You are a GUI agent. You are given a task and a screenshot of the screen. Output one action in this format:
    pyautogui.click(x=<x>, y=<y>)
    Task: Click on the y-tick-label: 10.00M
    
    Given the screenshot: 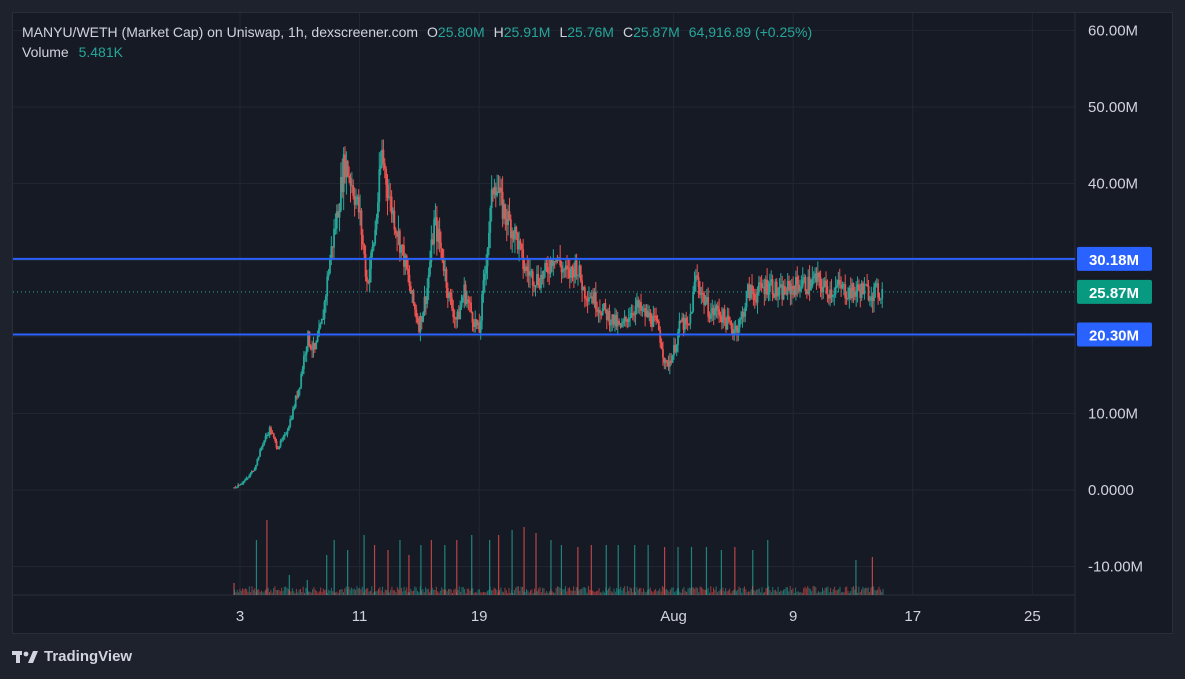 What is the action you would take?
    pyautogui.click(x=1113, y=413)
    